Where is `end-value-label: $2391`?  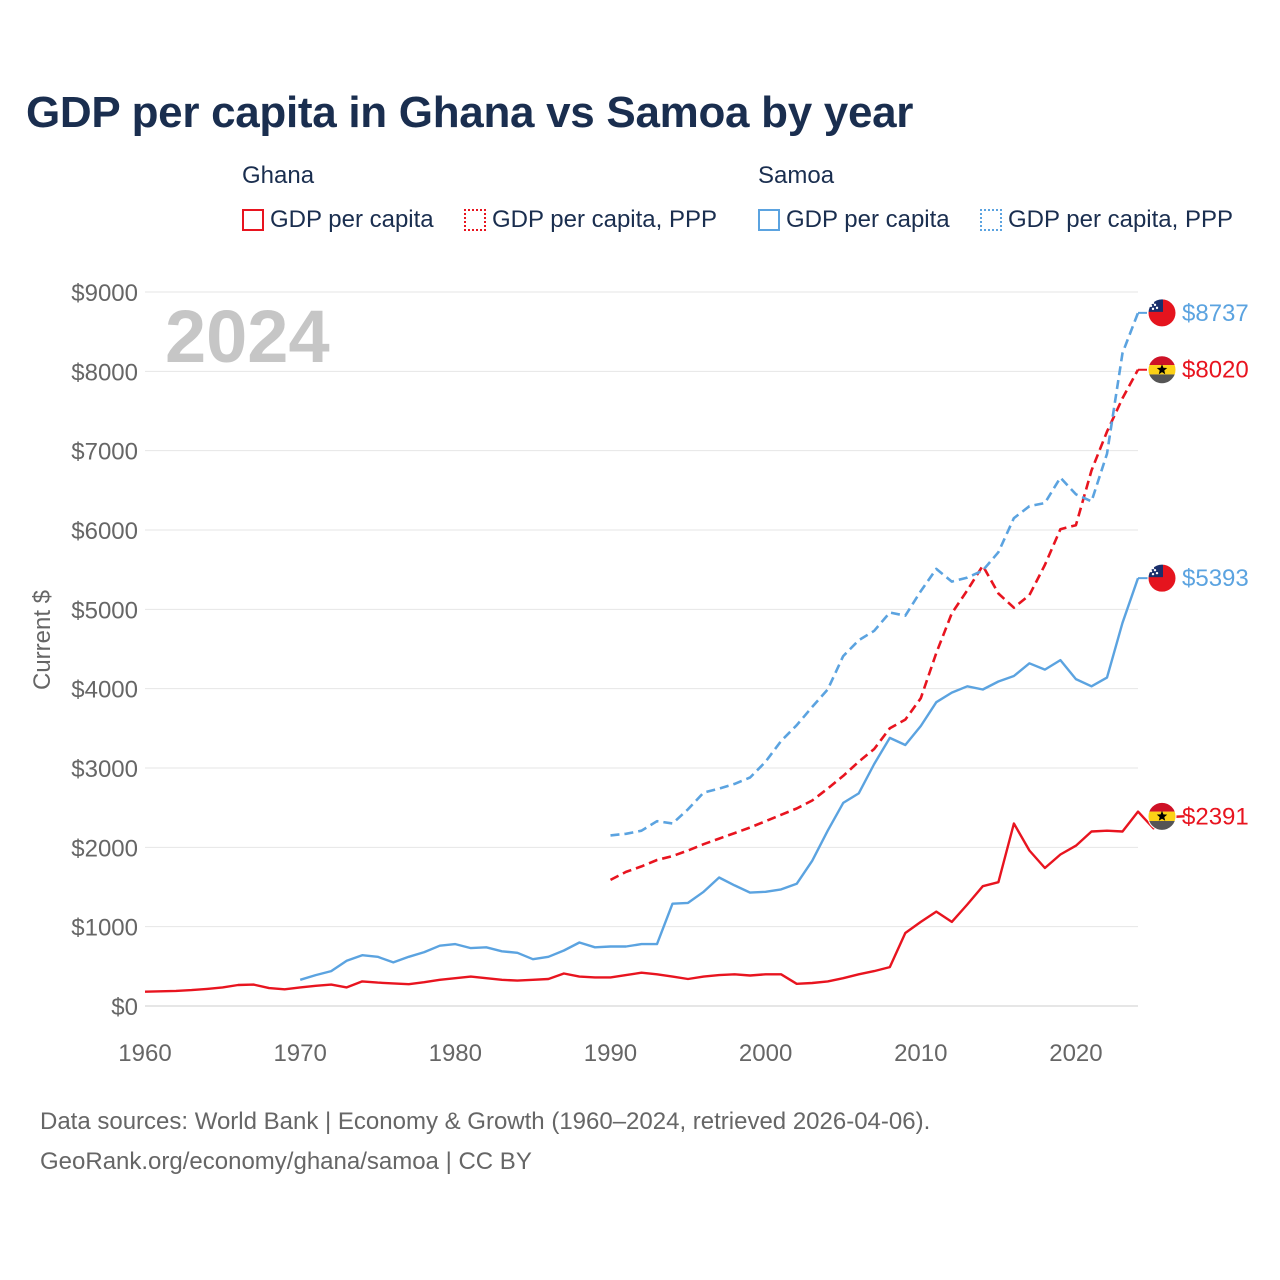 end-value-label: $2391 is located at coordinates (1215, 816).